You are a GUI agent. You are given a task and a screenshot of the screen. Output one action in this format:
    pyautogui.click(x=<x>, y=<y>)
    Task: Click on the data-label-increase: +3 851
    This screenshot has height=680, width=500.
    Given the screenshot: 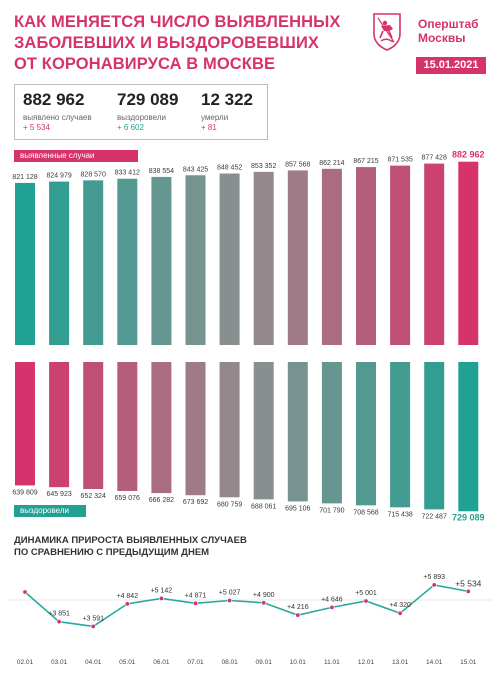 What is the action you would take?
    pyautogui.click(x=59, y=614)
    